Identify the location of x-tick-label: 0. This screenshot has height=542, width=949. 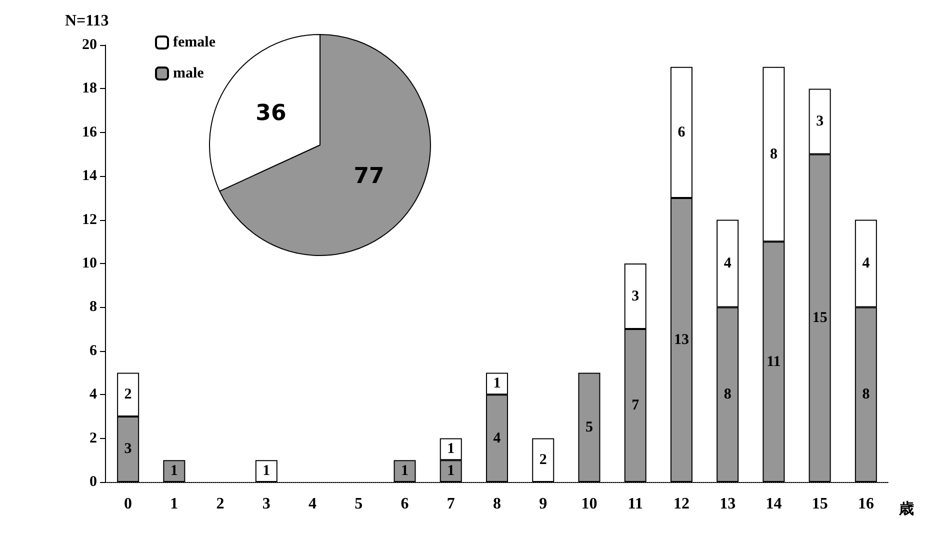
(128, 504).